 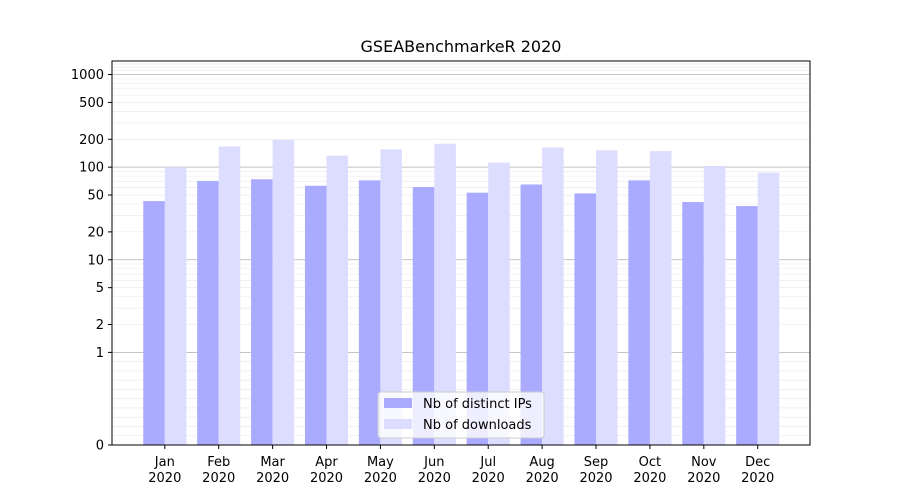 I want to click on y-axis: 0 1 2 5 10 20 50 100 200 500 1000, so click(x=91, y=261).